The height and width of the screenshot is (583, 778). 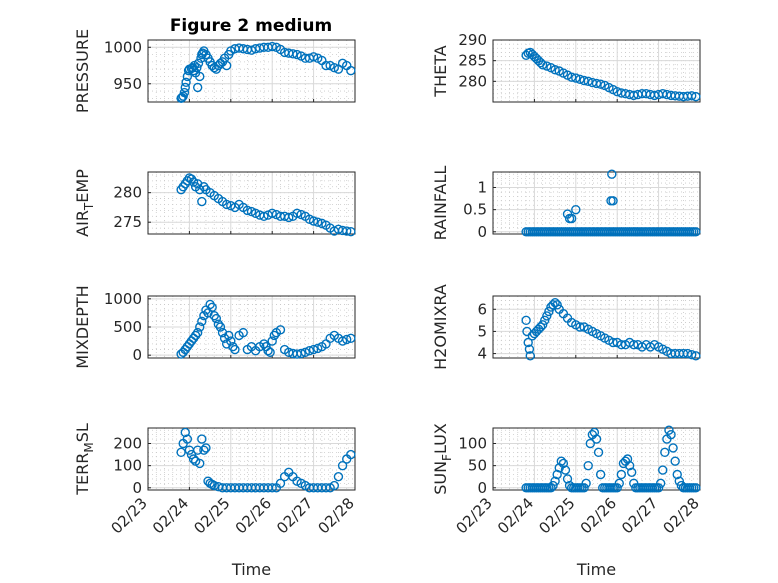 What do you see at coordinates (214, 71) in the screenshot?
I see `subplot-pressure: 950 1000 PRESSURE` at bounding box center [214, 71].